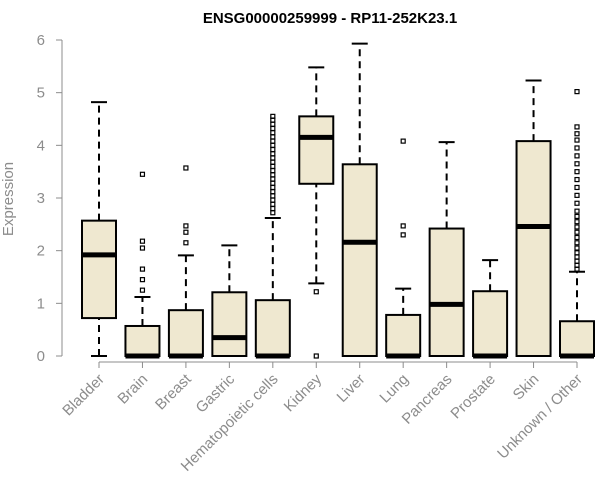  Describe the element at coordinates (173, 391) in the screenshot. I see `x-tick-label-breast: Breast` at that location.